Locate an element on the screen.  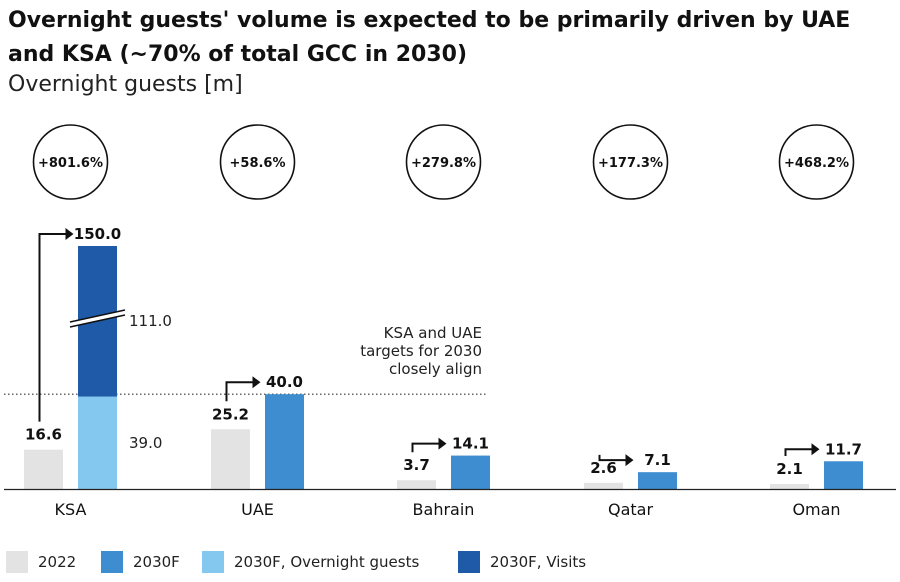
axis-break-gap is located at coordinates (97, 318).